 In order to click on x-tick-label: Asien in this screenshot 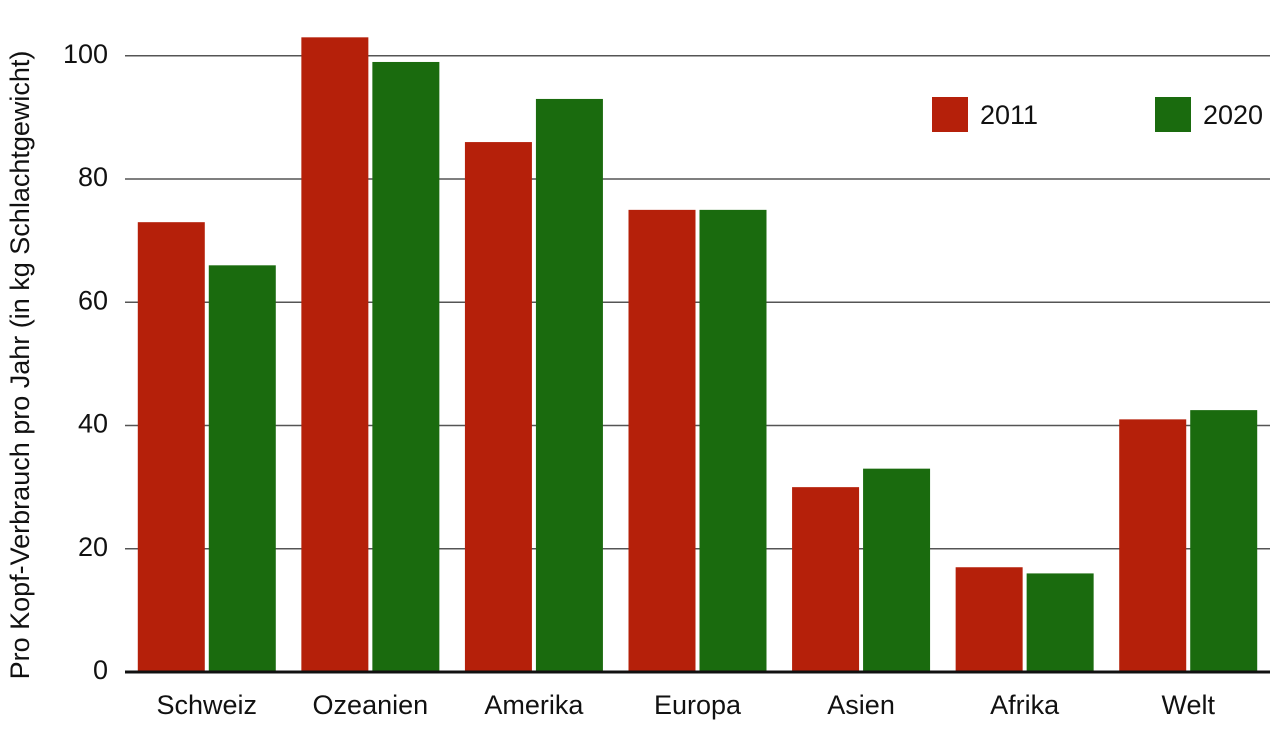, I will do `click(861, 705)`.